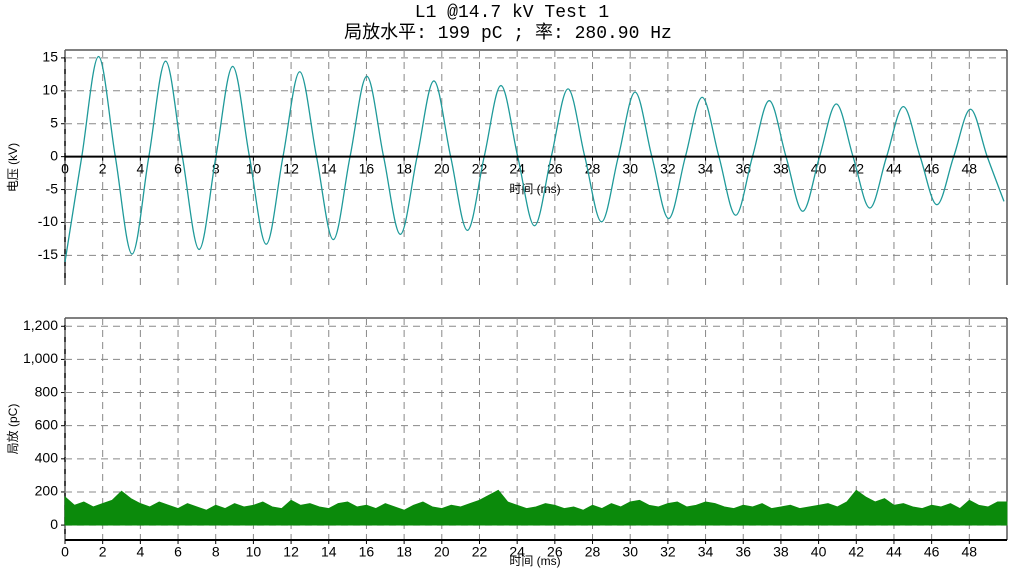  I want to click on y-tick-label: 200, so click(47, 491).